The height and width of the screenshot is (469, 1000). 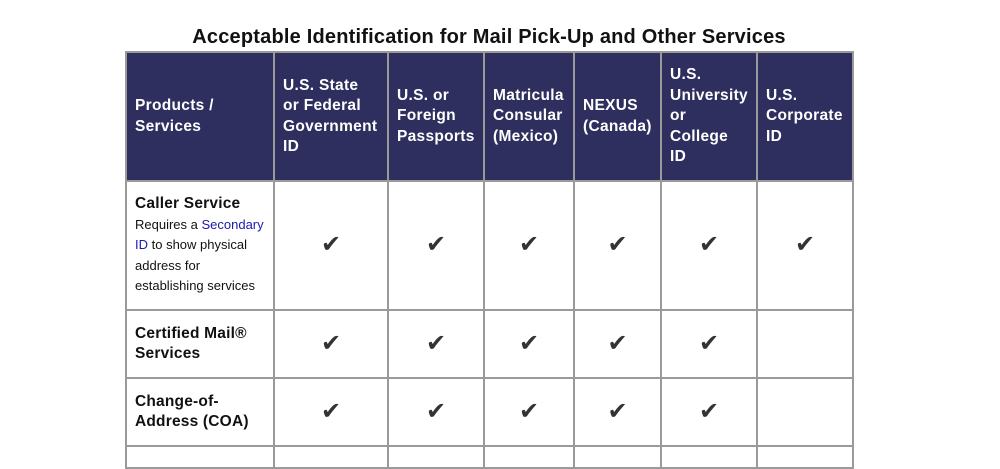 I want to click on table-row: Change-of-Address (COA) ✔ ✔ ✔ ✔ ✔, so click(x=489, y=412).